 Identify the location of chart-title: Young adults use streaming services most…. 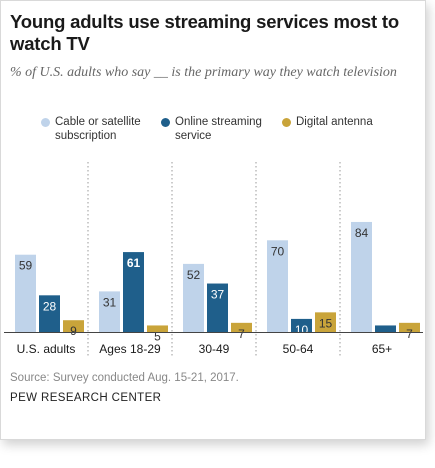
(204, 32).